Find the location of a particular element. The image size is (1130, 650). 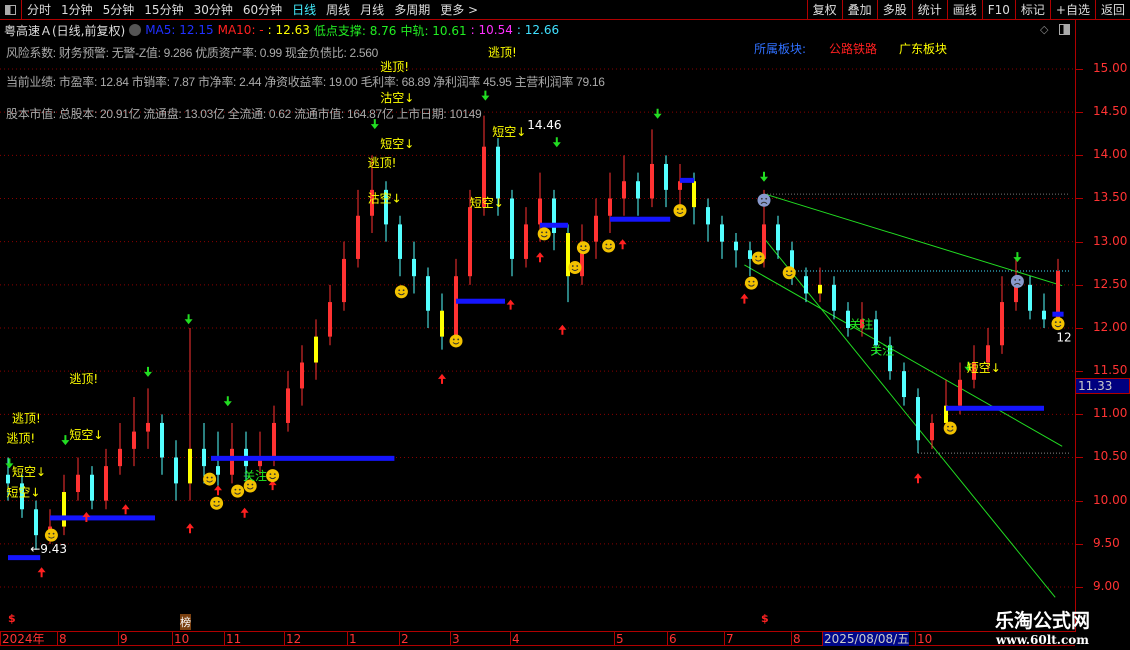

toolbar-button-7: +自选 is located at coordinates (1072, 10).